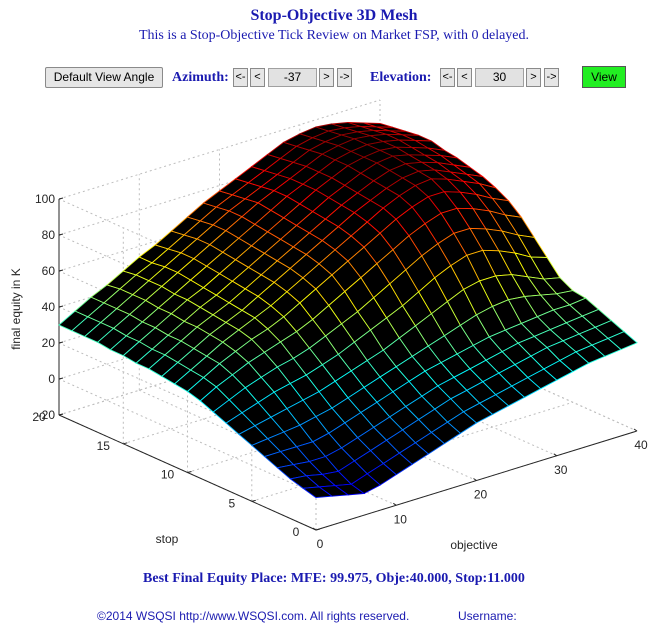  What do you see at coordinates (49, 271) in the screenshot?
I see `z-tick-label: 60` at bounding box center [49, 271].